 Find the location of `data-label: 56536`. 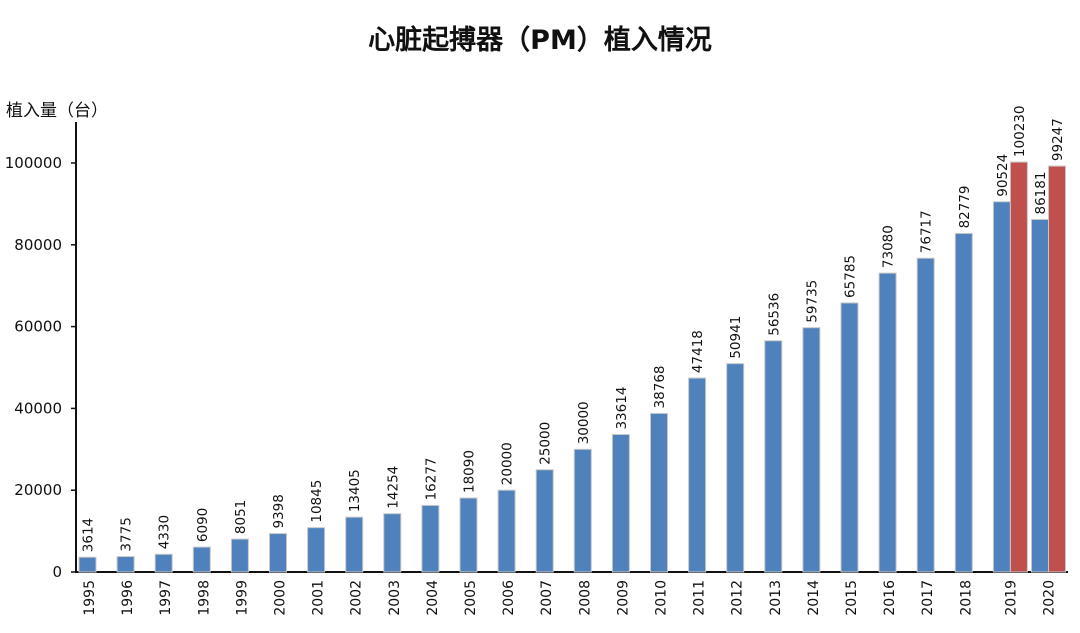

data-label: 56536 is located at coordinates (774, 314).